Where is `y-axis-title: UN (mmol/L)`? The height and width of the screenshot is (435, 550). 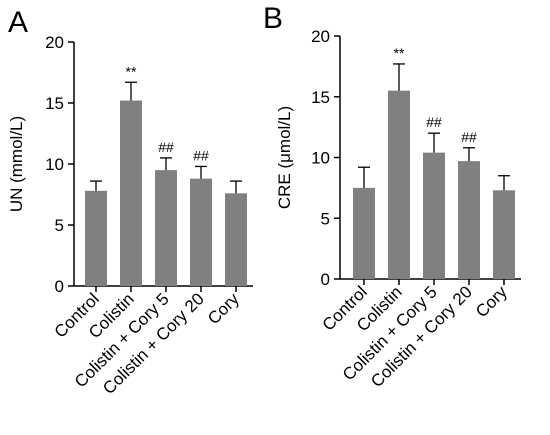 y-axis-title: UN (mmol/L) is located at coordinates (16, 164).